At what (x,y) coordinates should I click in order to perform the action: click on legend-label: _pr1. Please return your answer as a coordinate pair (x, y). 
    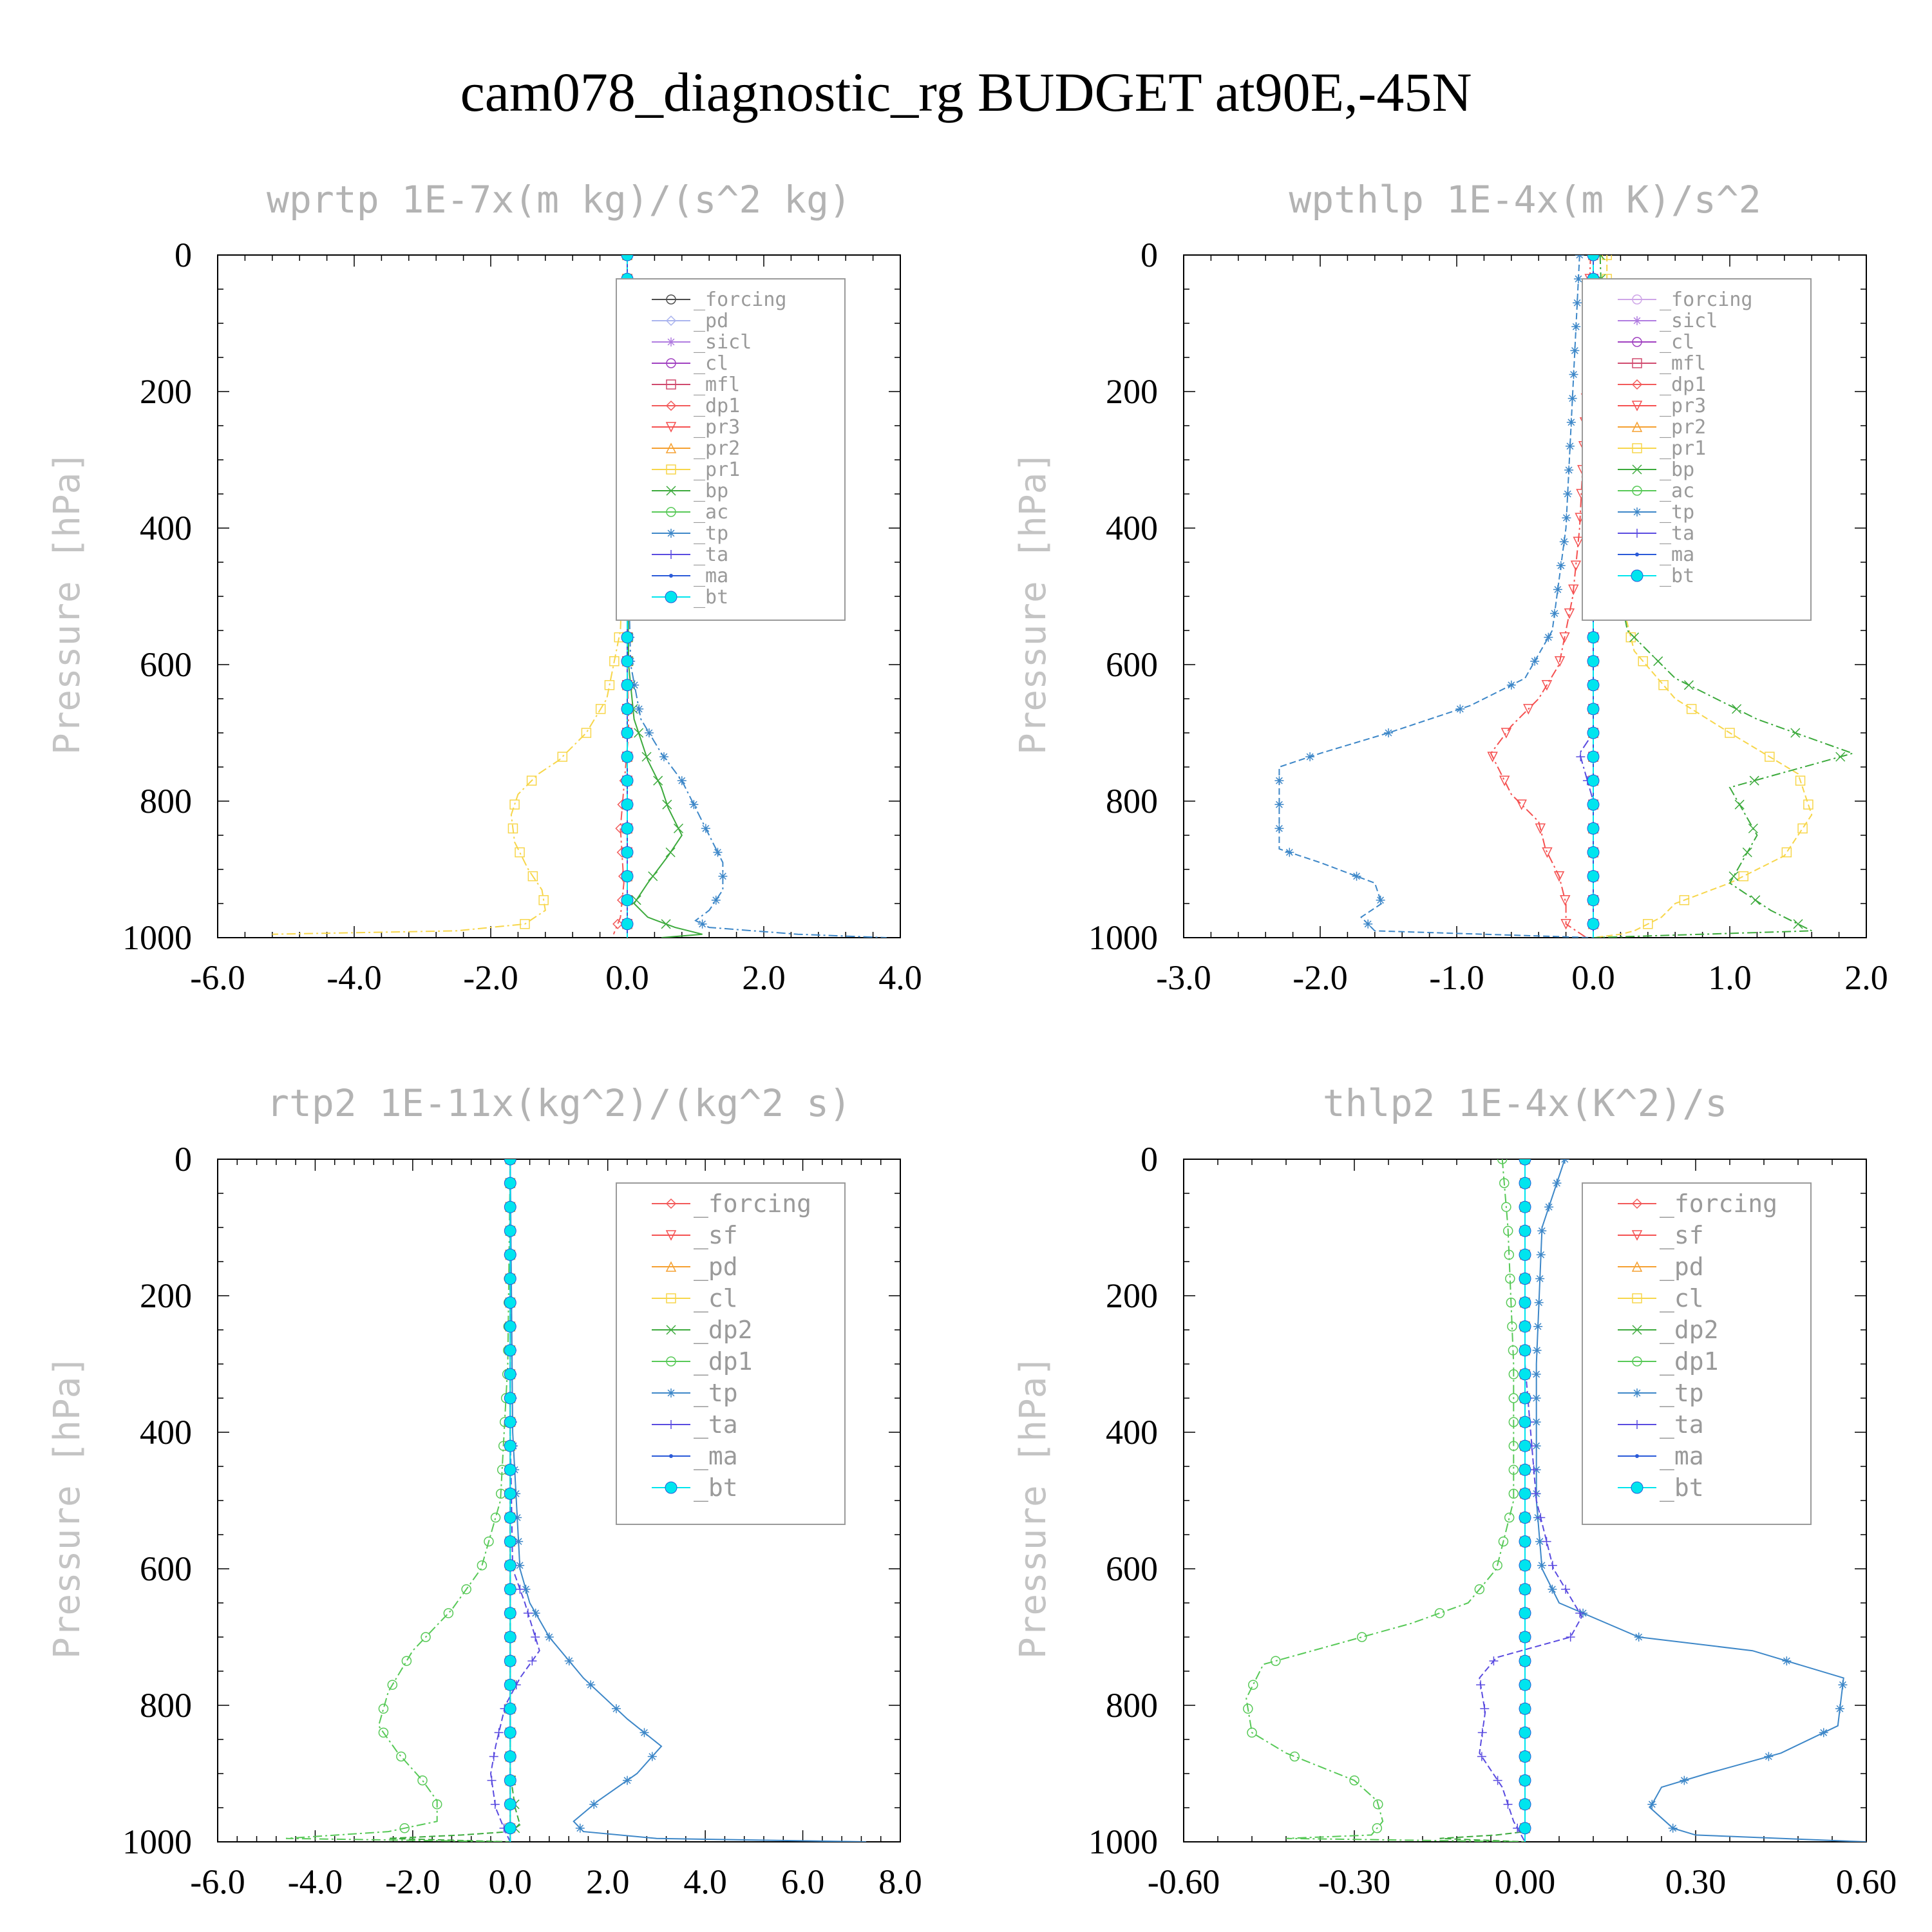
    Looking at the image, I should click on (1683, 448).